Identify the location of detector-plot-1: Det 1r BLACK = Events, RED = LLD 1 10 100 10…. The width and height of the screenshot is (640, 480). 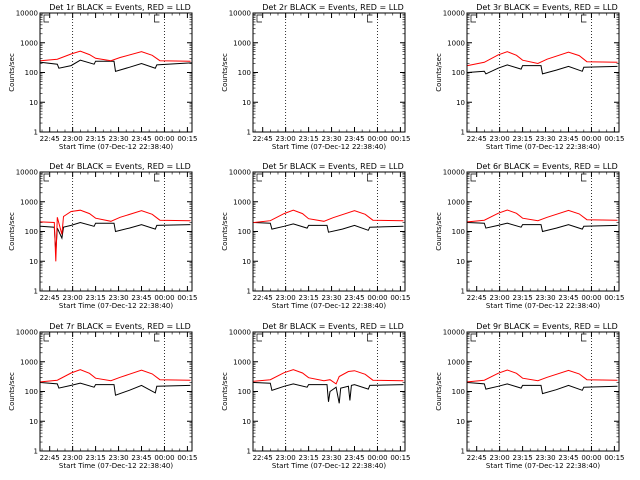
(103, 77).